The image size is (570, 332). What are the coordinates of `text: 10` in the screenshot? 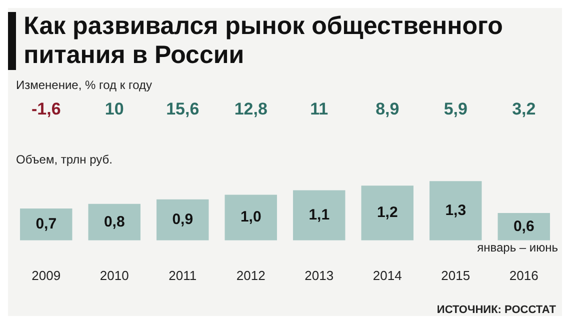 It's located at (114, 109).